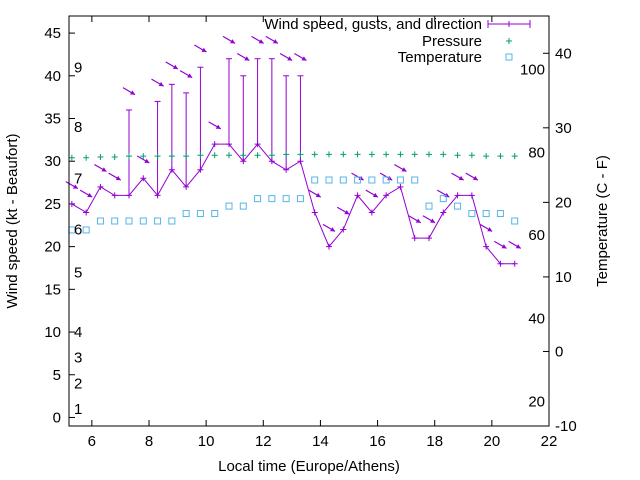  What do you see at coordinates (78, 67) in the screenshot?
I see `beaufort-label: 9` at bounding box center [78, 67].